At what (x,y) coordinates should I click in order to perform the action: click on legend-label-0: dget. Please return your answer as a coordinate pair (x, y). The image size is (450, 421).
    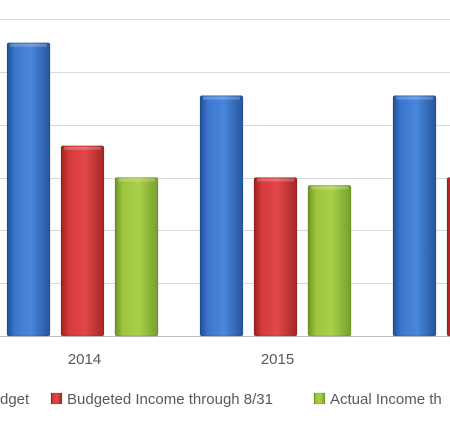
    Looking at the image, I should click on (15, 399).